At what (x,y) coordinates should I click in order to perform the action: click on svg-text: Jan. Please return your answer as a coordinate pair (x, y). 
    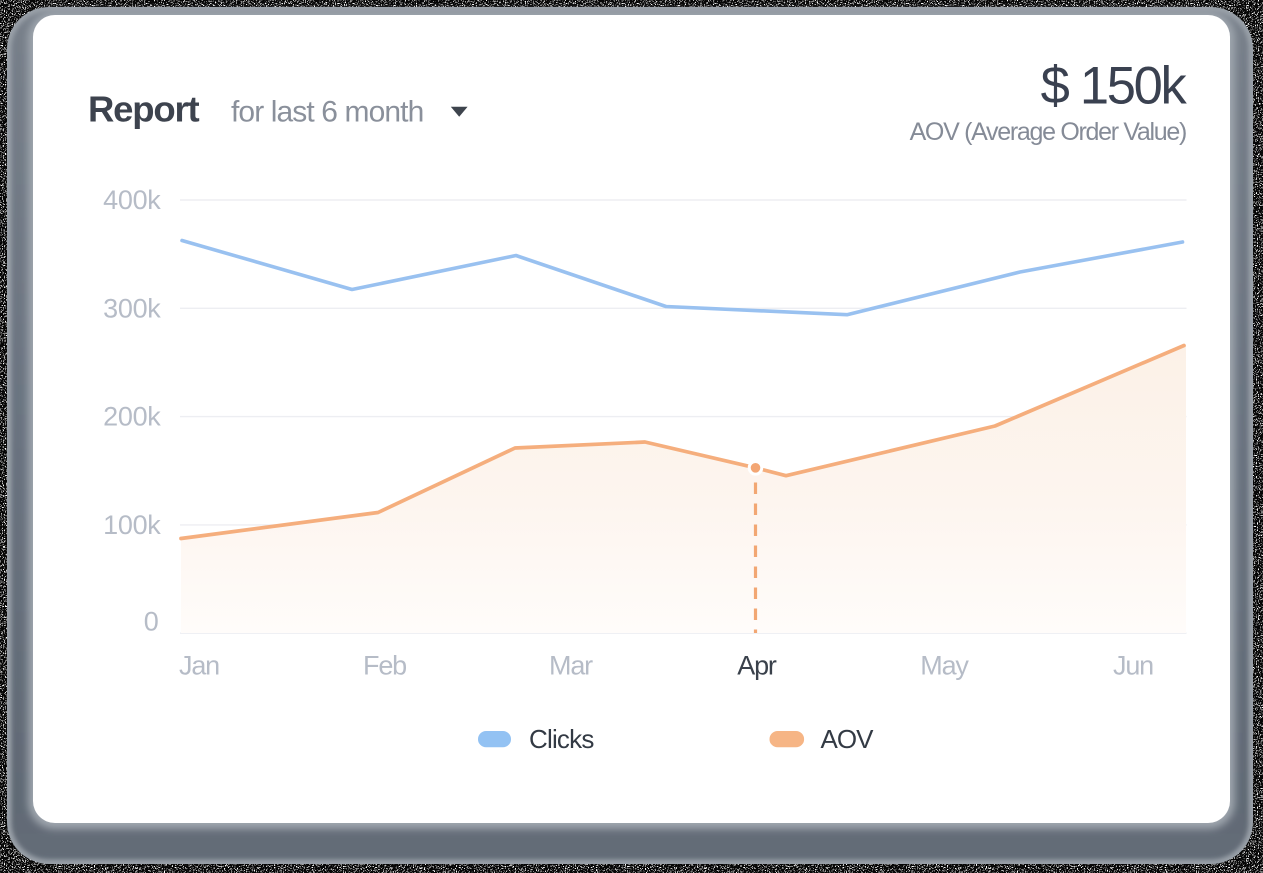
    Looking at the image, I should click on (199, 666).